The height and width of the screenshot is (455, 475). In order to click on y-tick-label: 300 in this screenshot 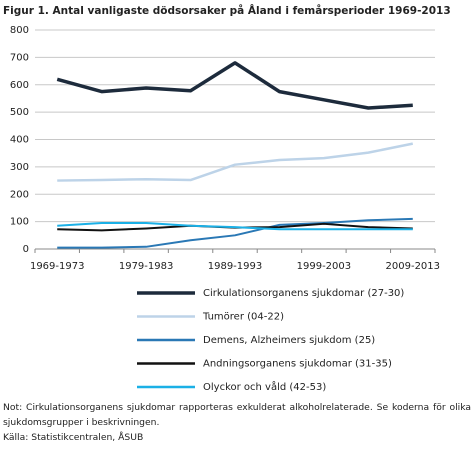, I will do `click(19, 167)`.